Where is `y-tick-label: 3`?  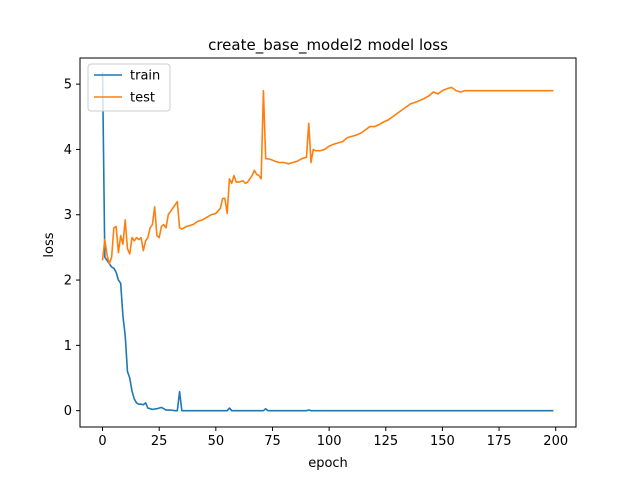 y-tick-label: 3 is located at coordinates (68, 215).